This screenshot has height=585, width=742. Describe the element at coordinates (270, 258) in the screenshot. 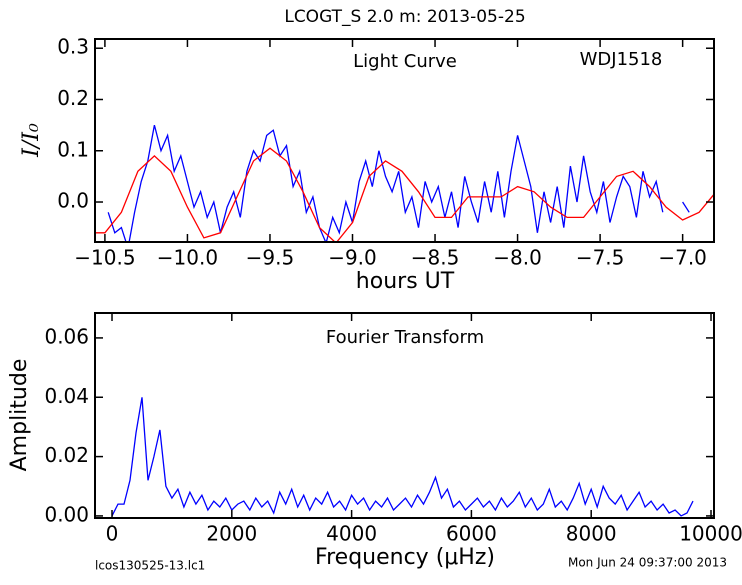

I see `x-tick-label: −9.5` at that location.